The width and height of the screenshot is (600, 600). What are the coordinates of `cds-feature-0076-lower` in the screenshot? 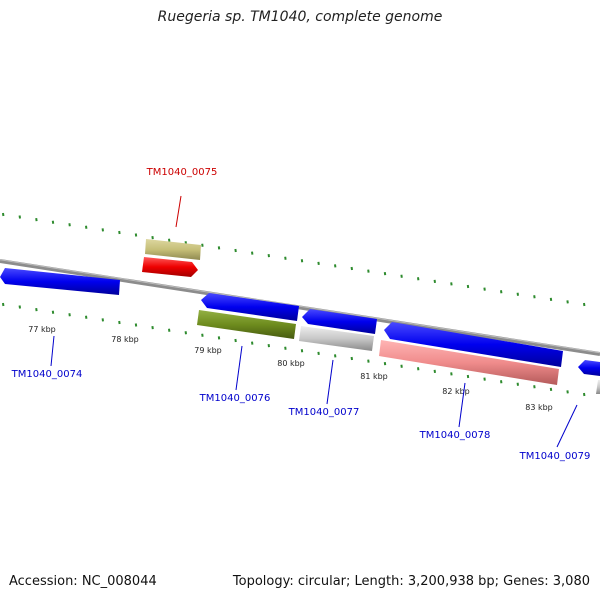 It's located at (246, 324).